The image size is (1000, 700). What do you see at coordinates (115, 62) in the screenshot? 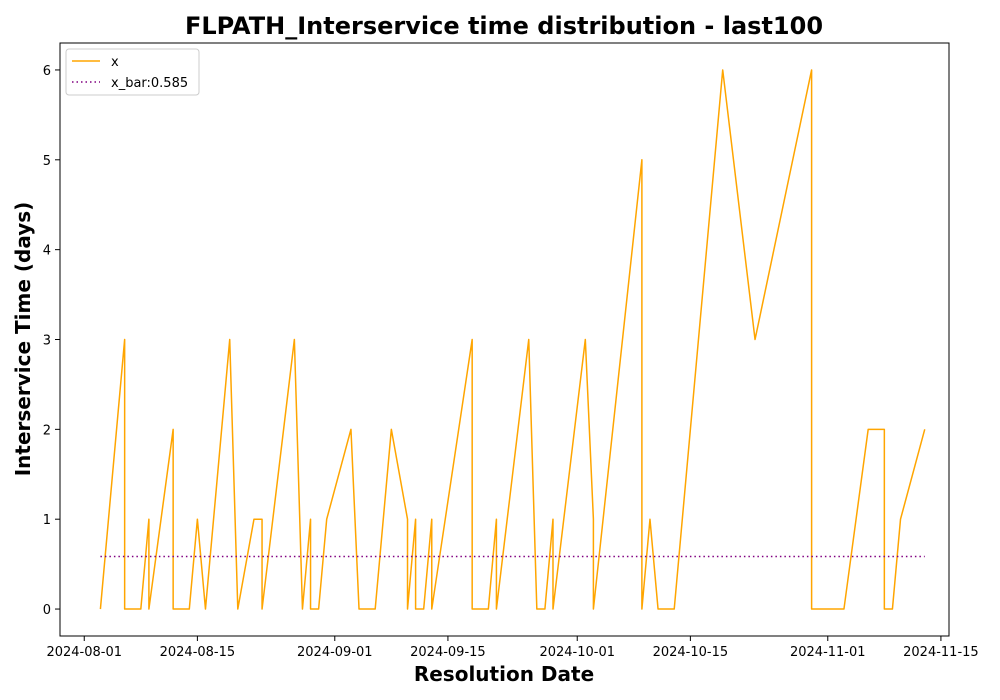
I see `legend-label-x: x` at bounding box center [115, 62].